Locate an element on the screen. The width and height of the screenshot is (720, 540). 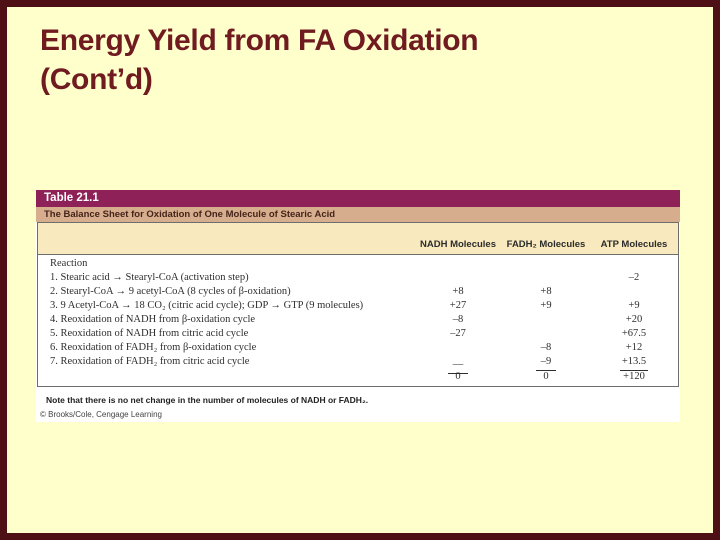
sum-line-dash: — is located at coordinates (458, 366).